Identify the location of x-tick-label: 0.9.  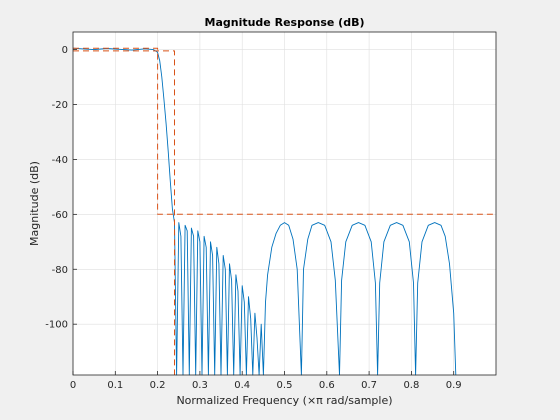
(454, 385).